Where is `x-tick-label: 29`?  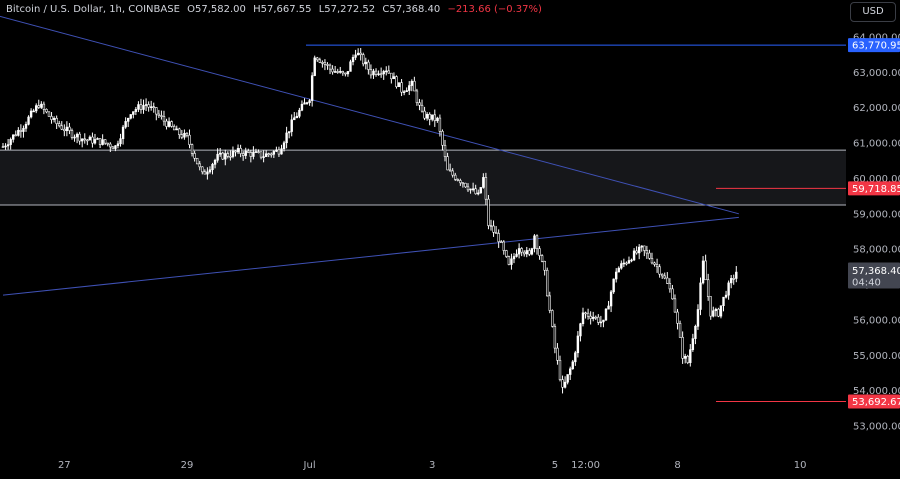 x-tick-label: 29 is located at coordinates (187, 465).